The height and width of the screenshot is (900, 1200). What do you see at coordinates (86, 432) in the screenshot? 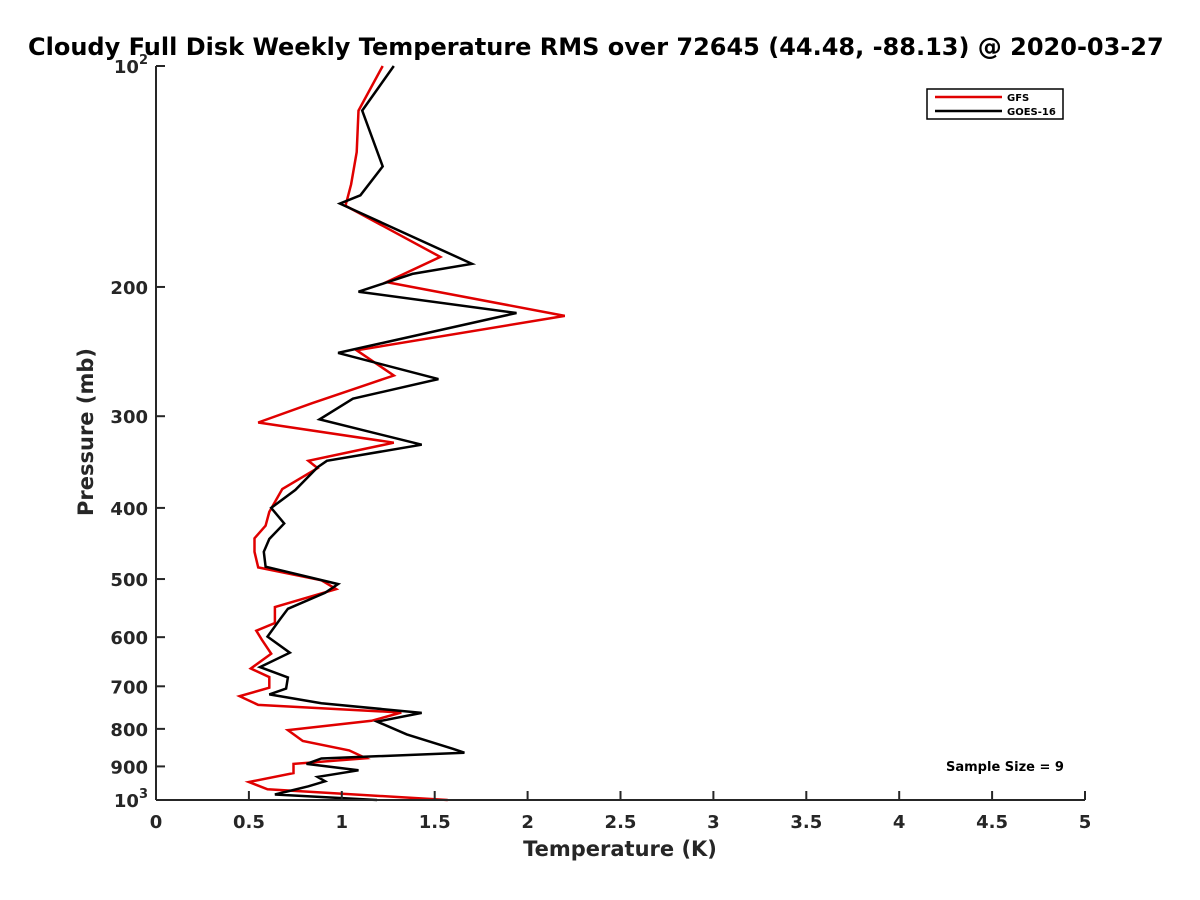
I see `y-axis-label: Pressure (mb)` at bounding box center [86, 432].